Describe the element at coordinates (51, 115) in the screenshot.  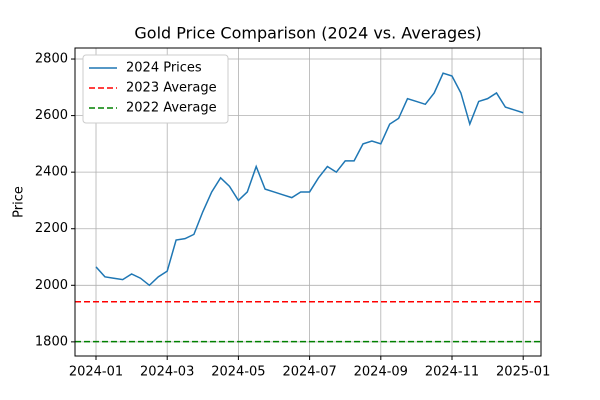
I see `y-tick-label: 2600` at that location.